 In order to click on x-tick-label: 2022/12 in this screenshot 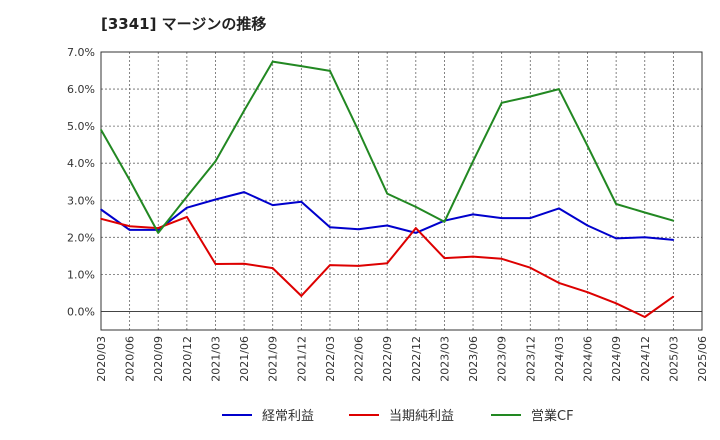, I will do `click(416, 359)`.